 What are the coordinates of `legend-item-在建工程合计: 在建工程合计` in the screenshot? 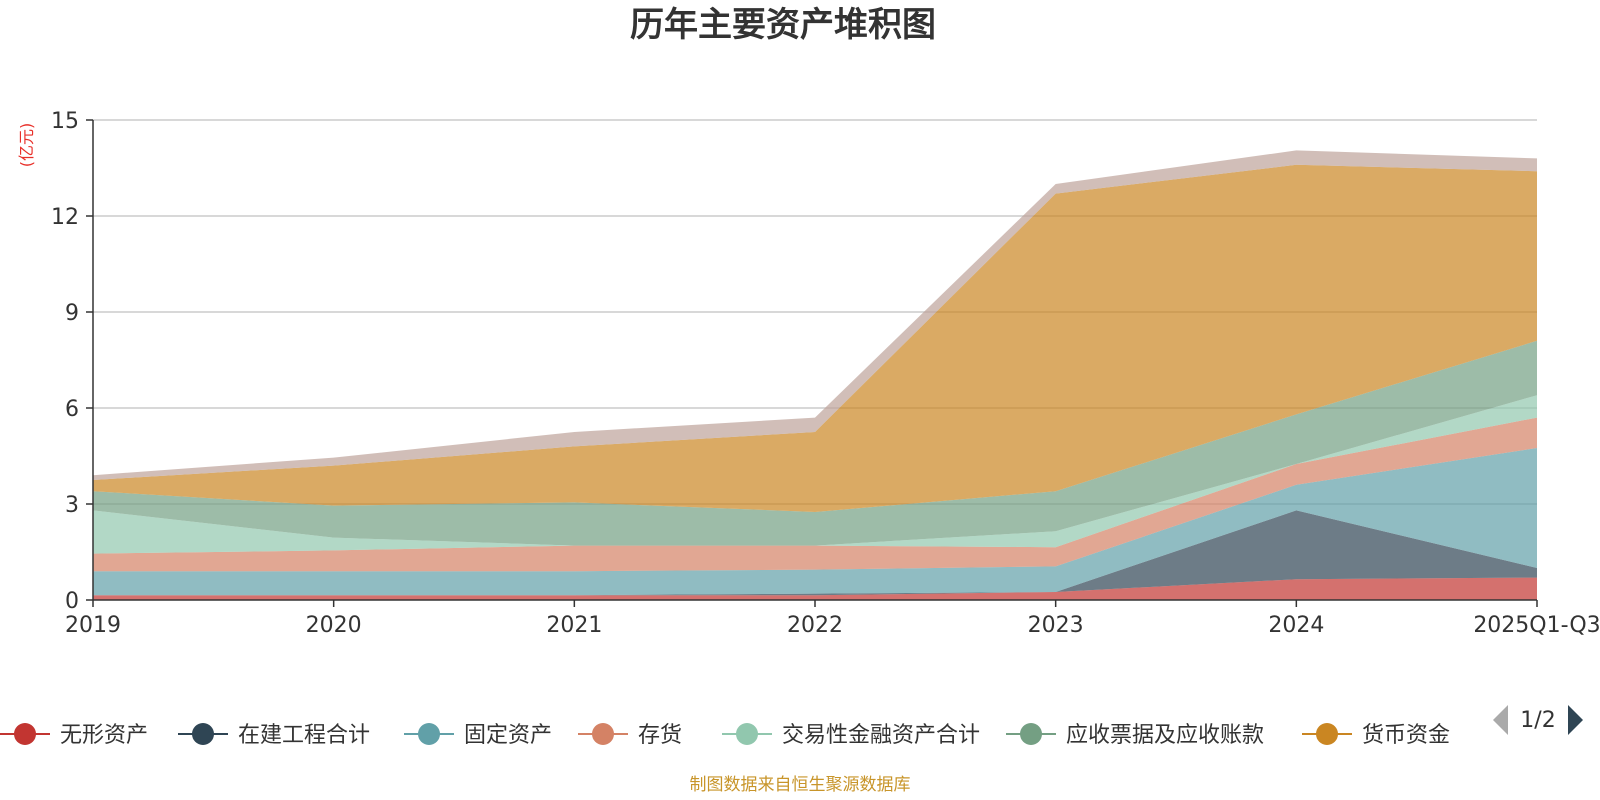 It's located at (274, 735).